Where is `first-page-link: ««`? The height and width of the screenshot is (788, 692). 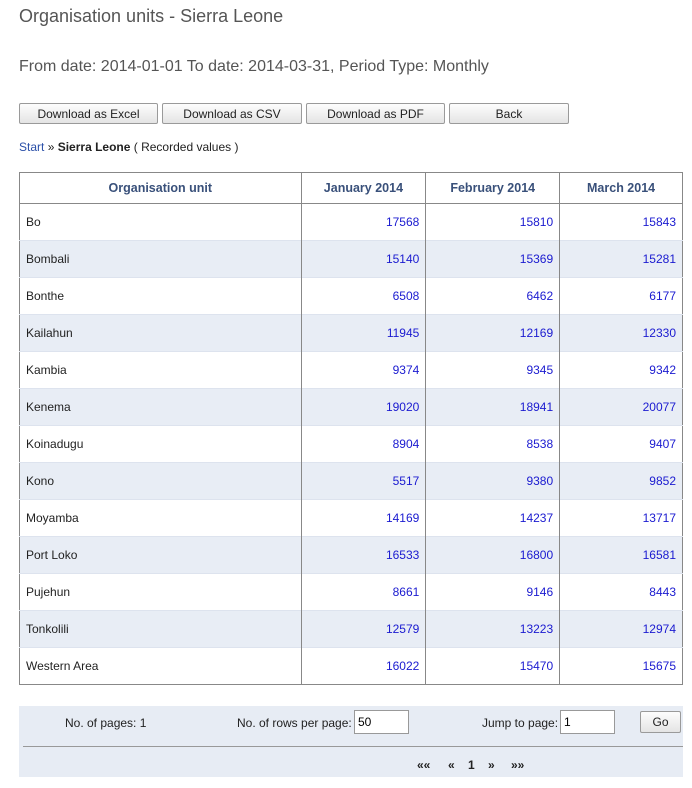
first-page-link: «« is located at coordinates (424, 765).